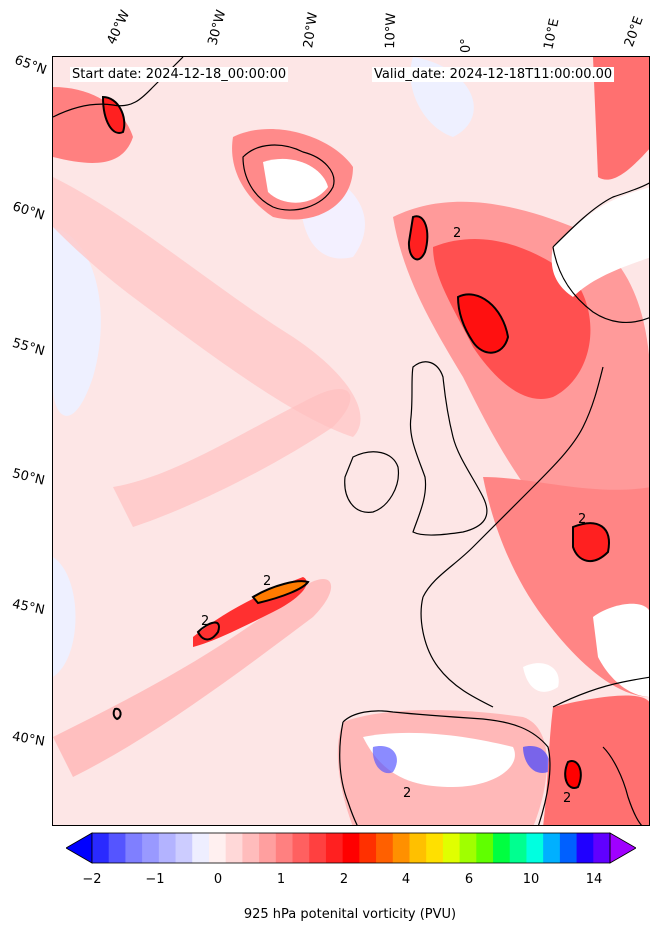 The image size is (659, 936). Describe the element at coordinates (295, 180) in the screenshot. I see `terrain-mask-iceland` at that location.